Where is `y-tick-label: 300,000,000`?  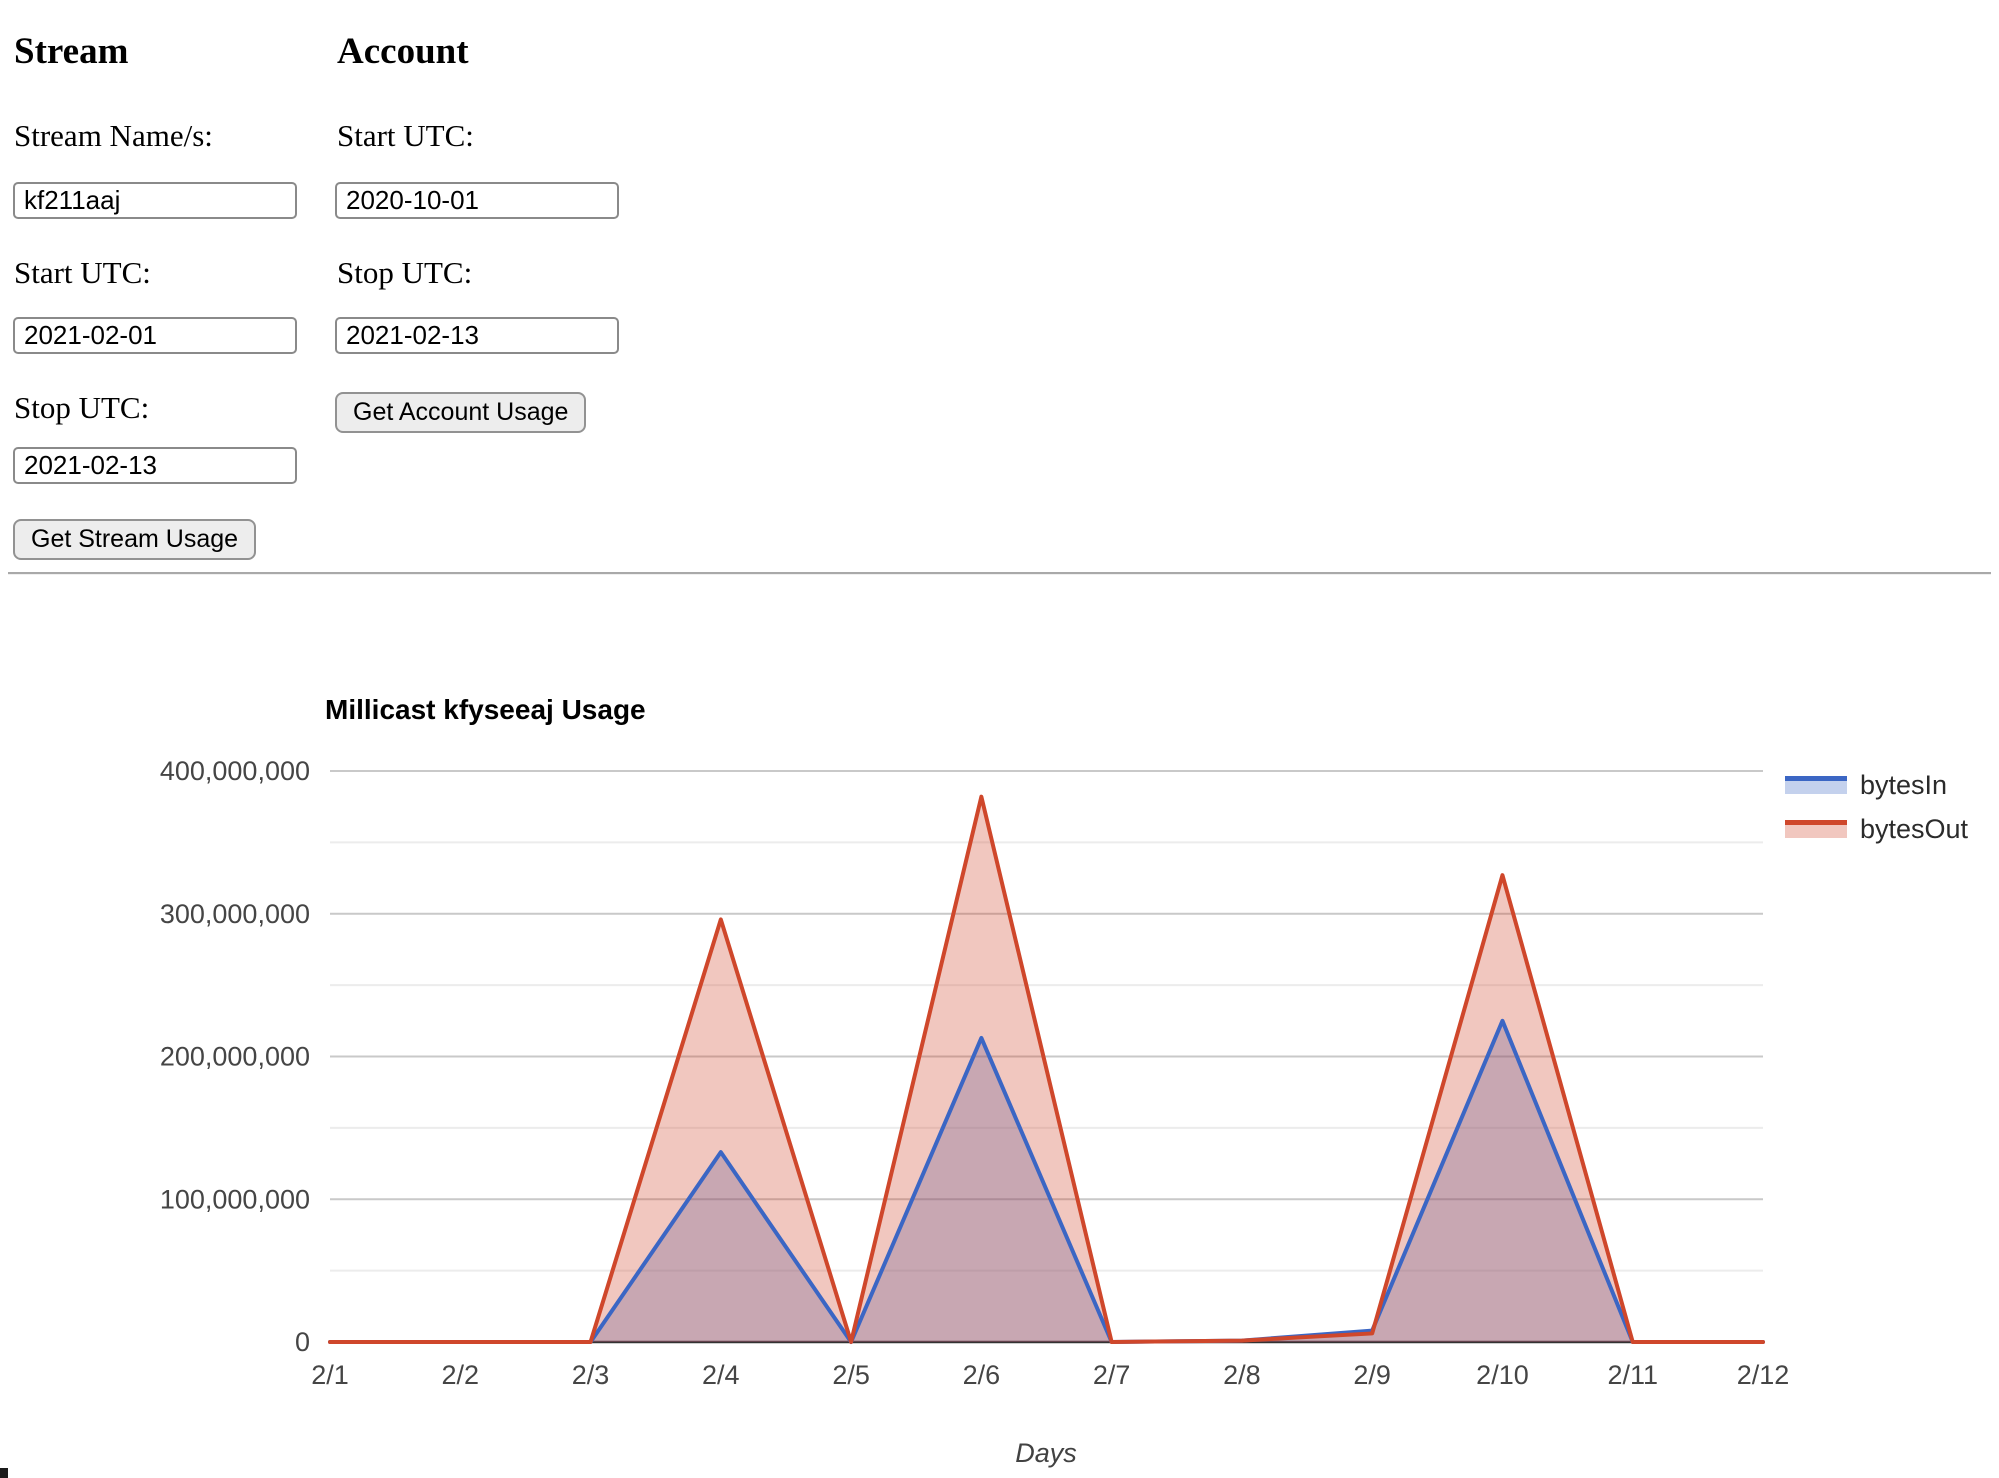 y-tick-label: 300,000,000 is located at coordinates (235, 914).